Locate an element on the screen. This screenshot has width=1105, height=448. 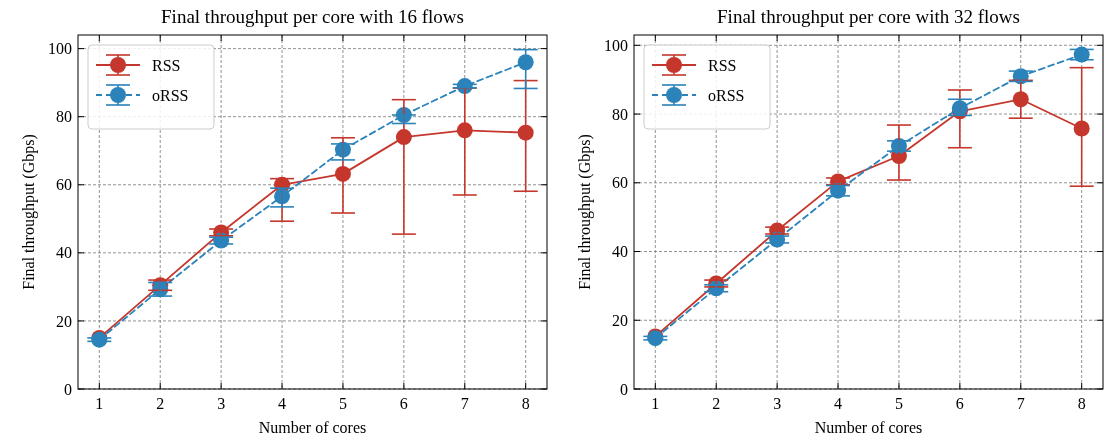
chart-title: Final throughput per core with 32 flows is located at coordinates (868, 16).